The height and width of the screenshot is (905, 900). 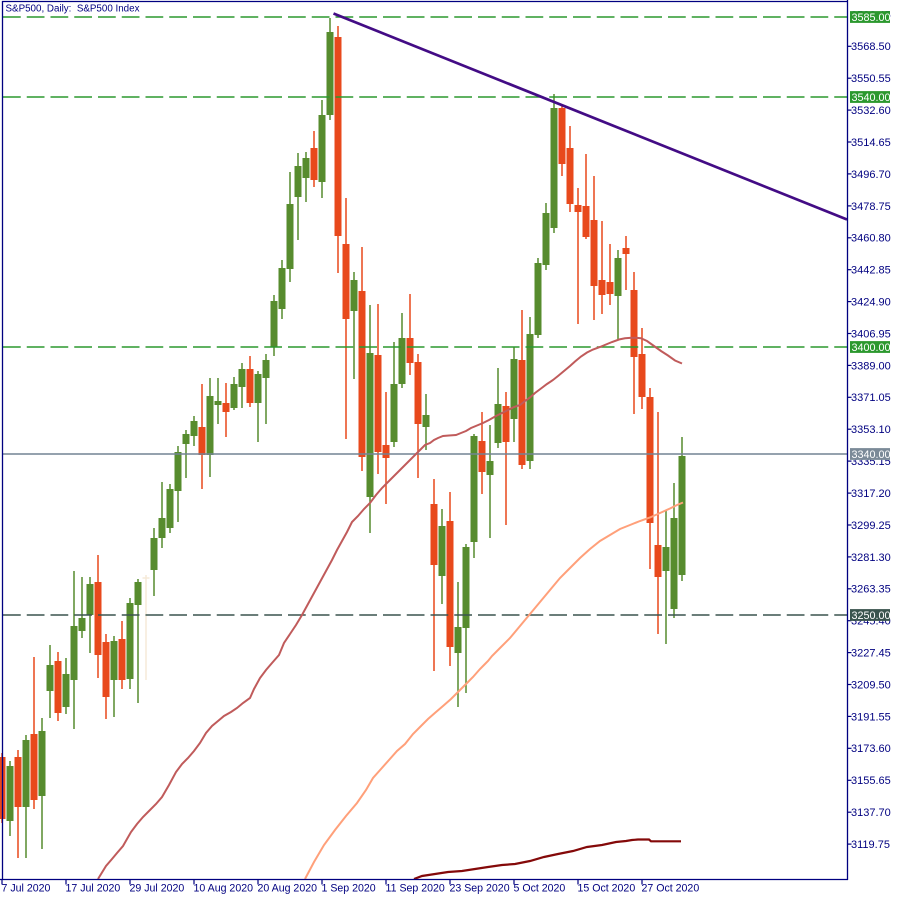 I want to click on svg-text: 3371.05, so click(x=871, y=398).